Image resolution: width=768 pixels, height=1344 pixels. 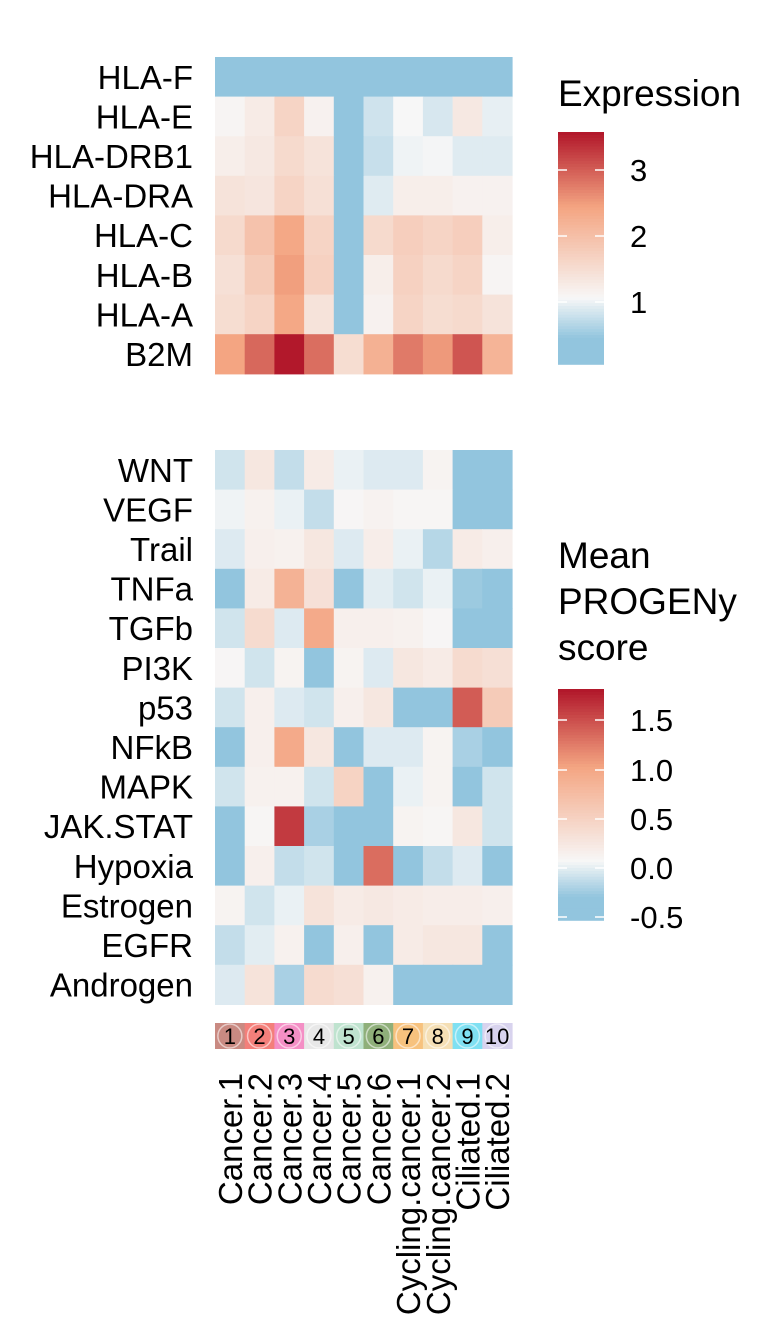 What do you see at coordinates (159, 354) in the screenshot?
I see `hla-row-label: B2M` at bounding box center [159, 354].